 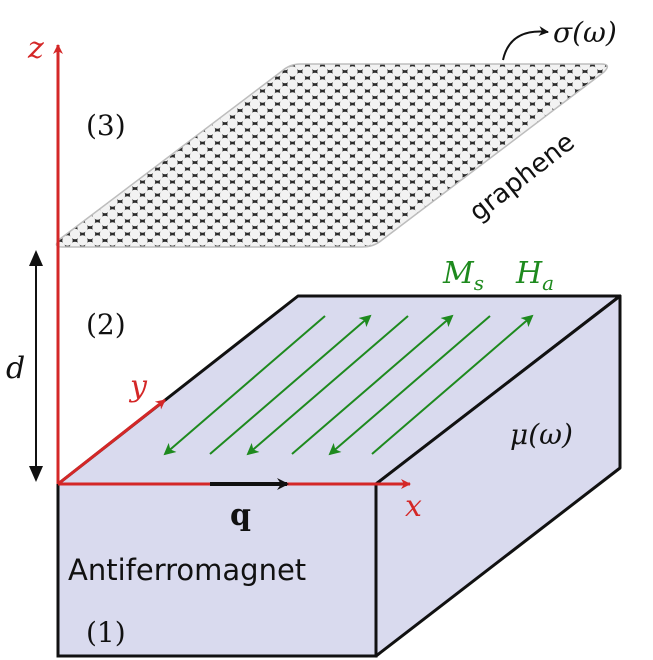 I want to click on ha-subscript: a, so click(x=548, y=283).